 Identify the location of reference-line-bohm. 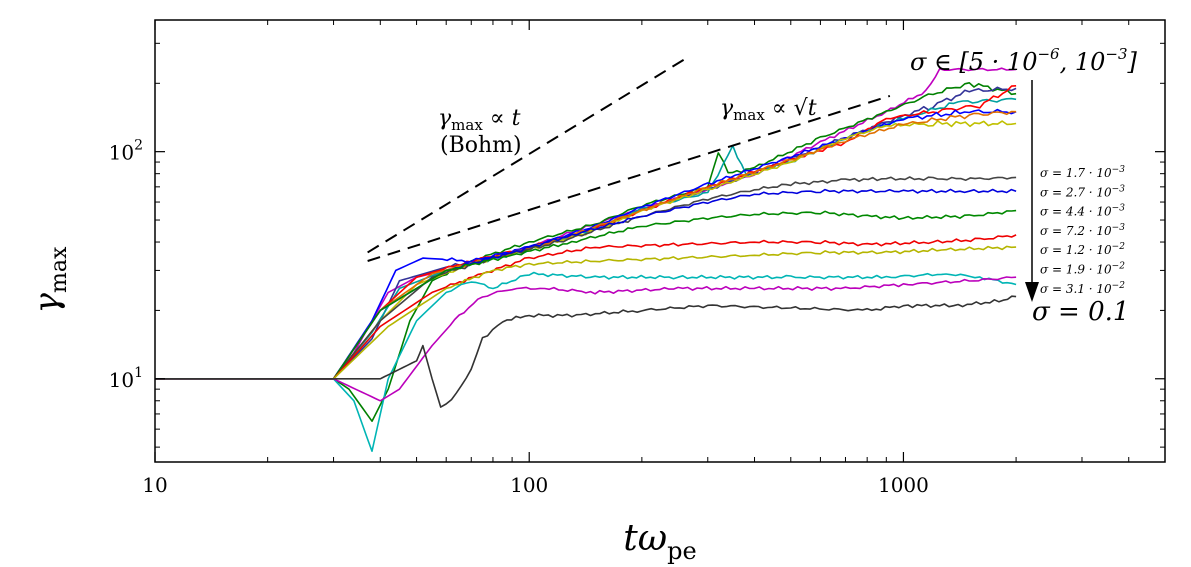
(526, 156).